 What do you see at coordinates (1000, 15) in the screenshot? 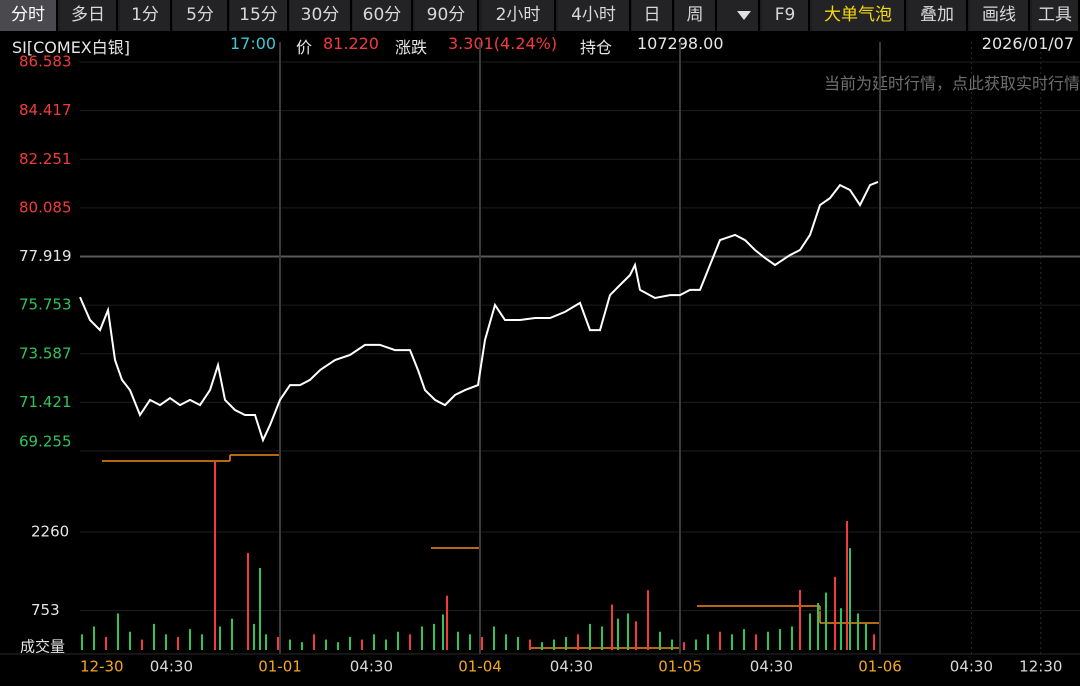
I see `tool-tab: 画线` at bounding box center [1000, 15].